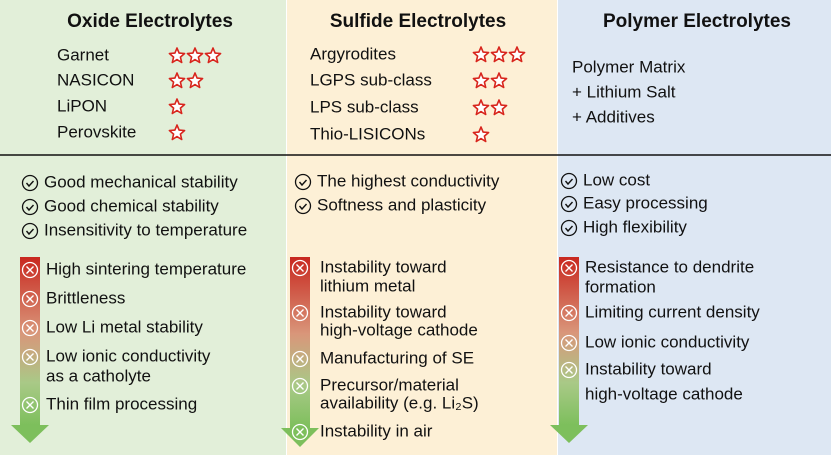  What do you see at coordinates (367, 133) in the screenshot?
I see `material-name: Thio-LISICONs` at bounding box center [367, 133].